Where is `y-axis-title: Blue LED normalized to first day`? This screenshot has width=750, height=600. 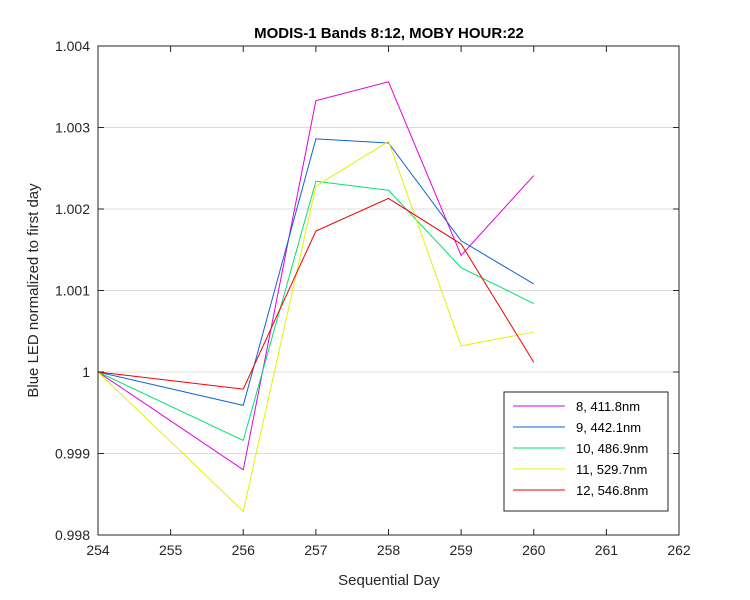 y-axis-title: Blue LED normalized to first day is located at coordinates (33, 290).